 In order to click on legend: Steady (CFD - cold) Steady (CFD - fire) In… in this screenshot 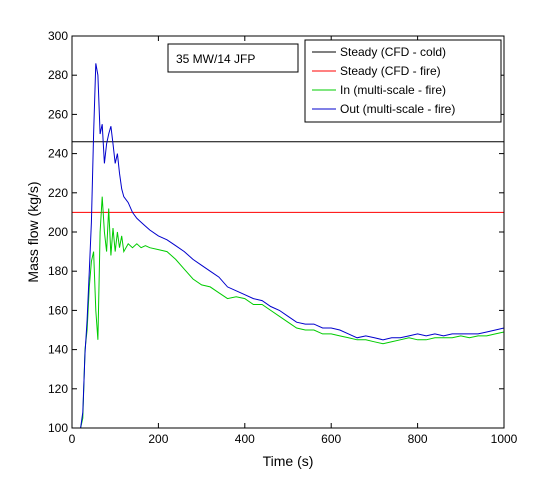, I will do `click(403, 81)`.